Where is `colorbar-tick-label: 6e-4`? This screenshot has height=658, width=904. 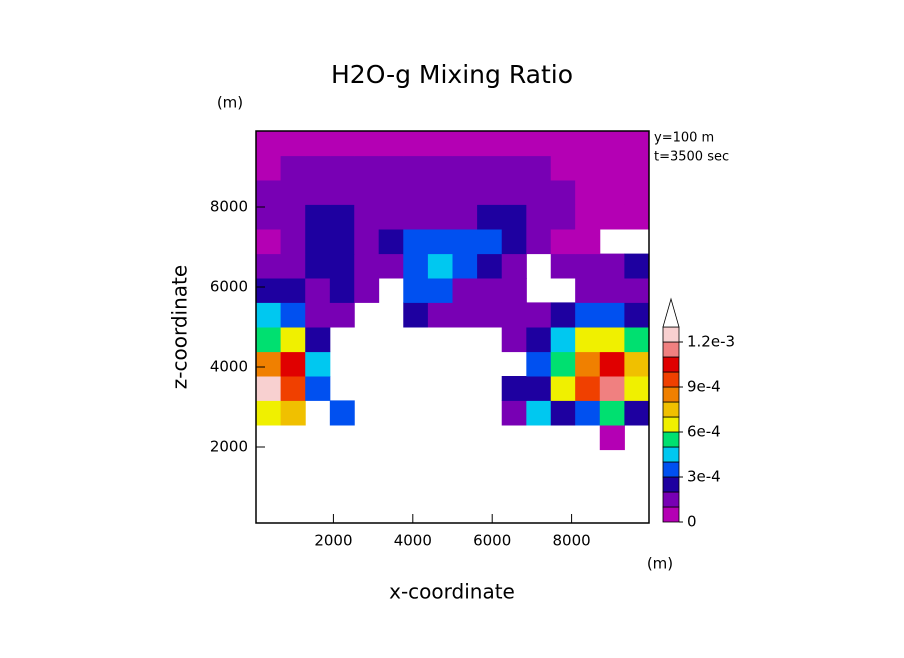
colorbar-tick-label: 6e-4 is located at coordinates (704, 432).